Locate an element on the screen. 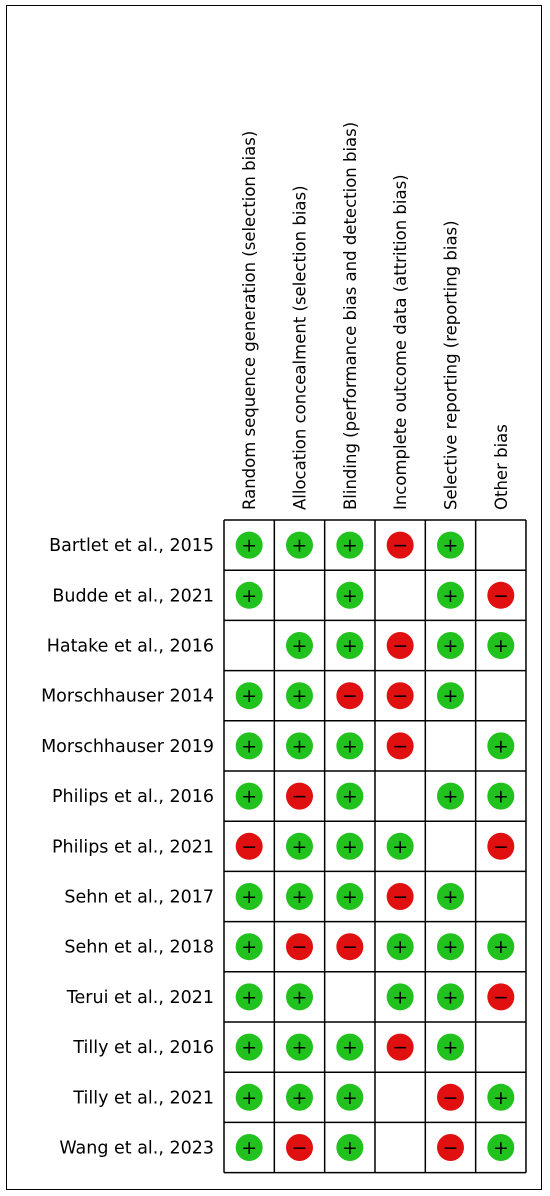  study-label: Sehn et al., 2017 is located at coordinates (139, 898).